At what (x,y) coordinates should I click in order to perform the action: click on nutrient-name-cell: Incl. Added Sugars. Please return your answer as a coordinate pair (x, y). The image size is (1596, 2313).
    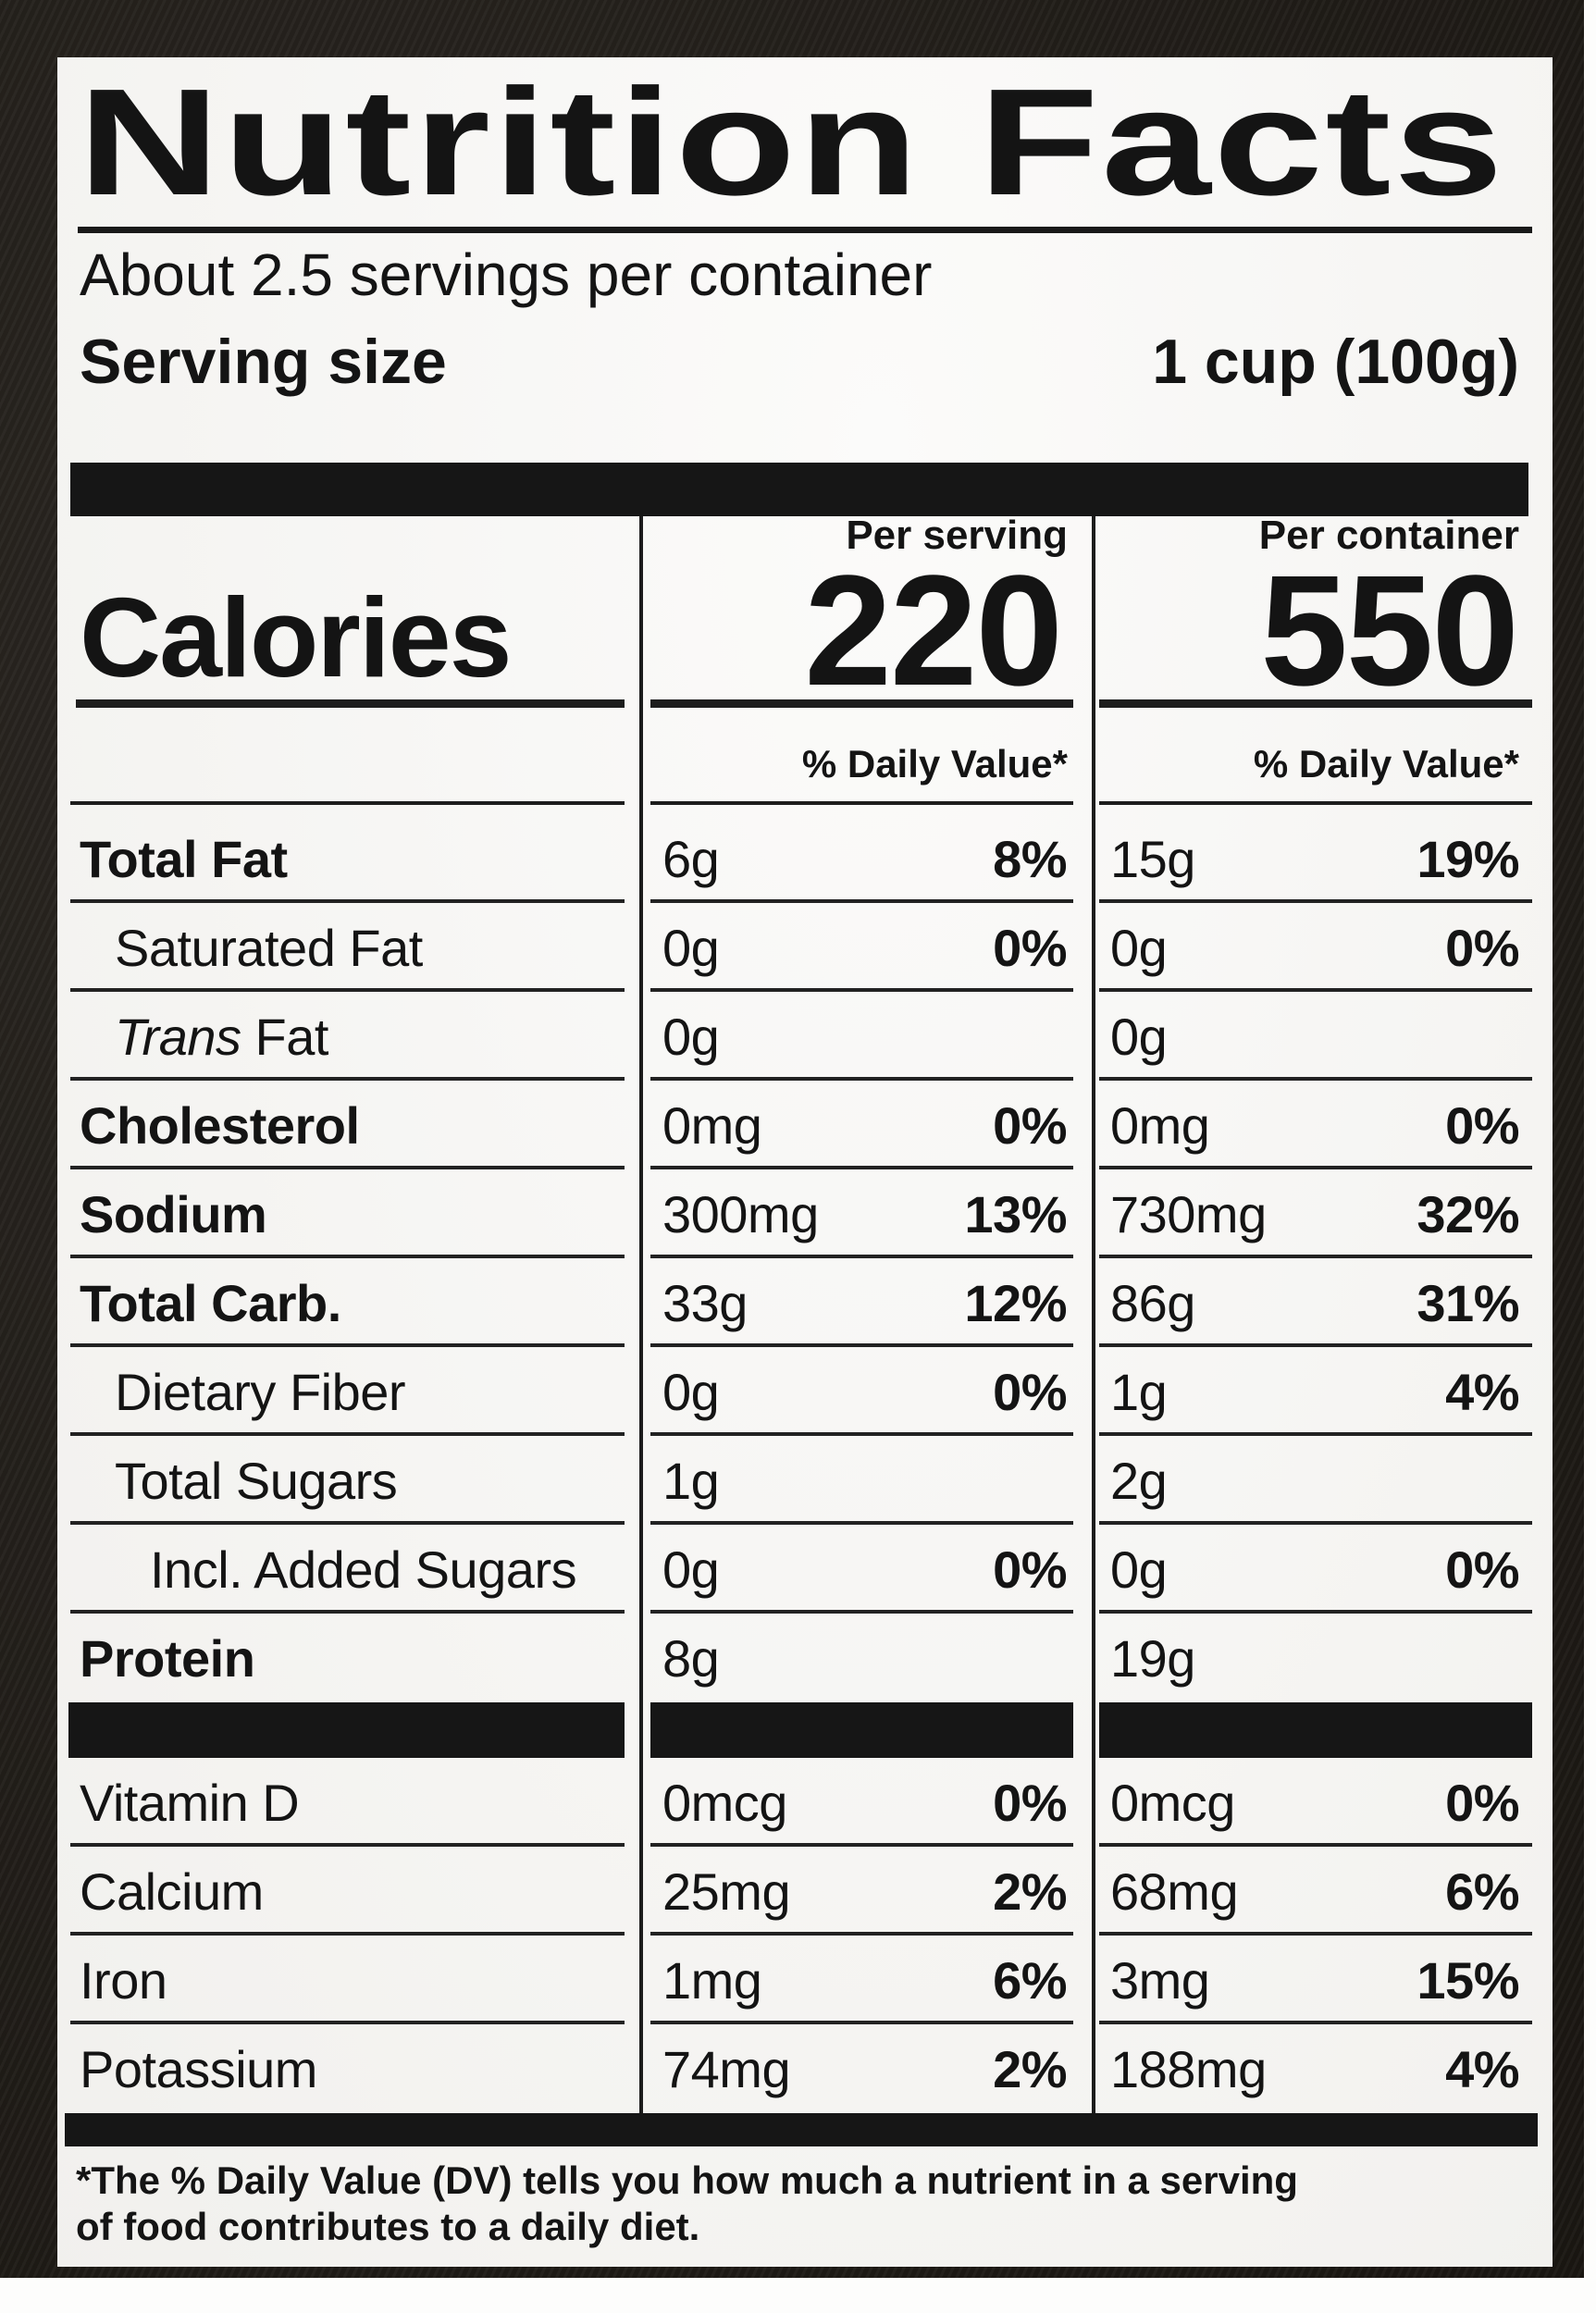
    Looking at the image, I should click on (350, 1569).